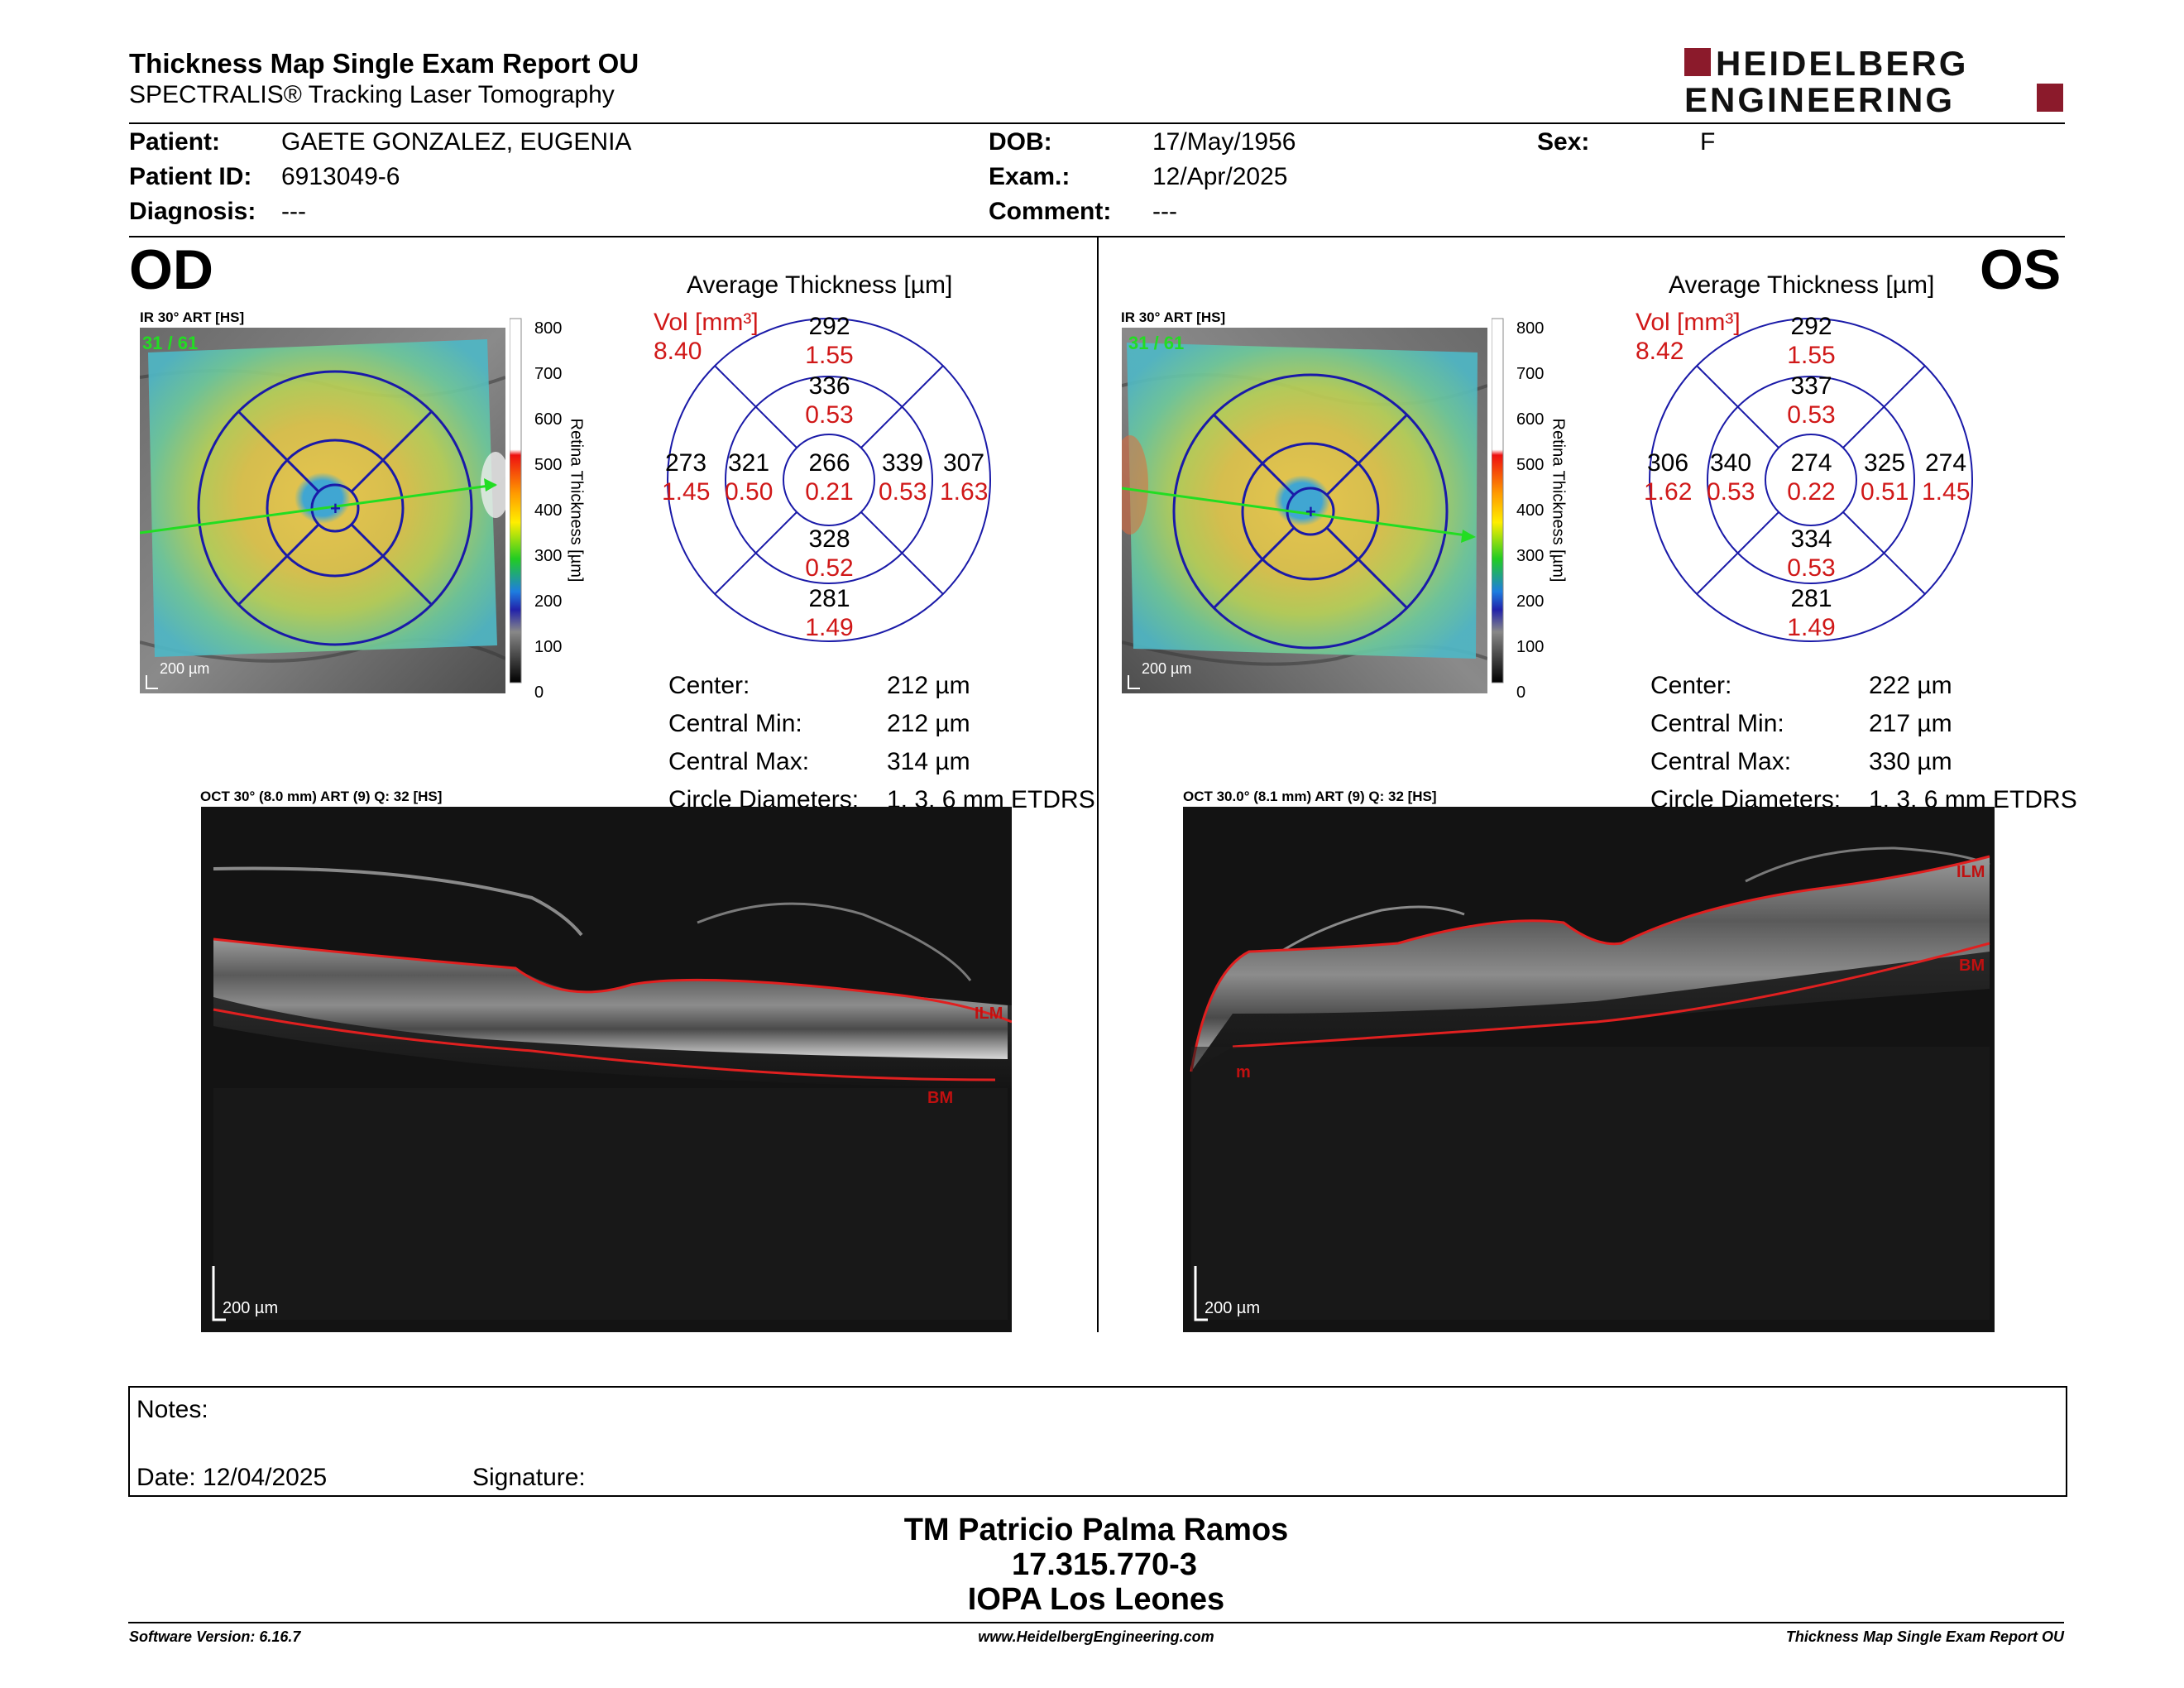 This screenshot has width=2184, height=1688. I want to click on os-center-vol: 0.22, so click(1811, 492).